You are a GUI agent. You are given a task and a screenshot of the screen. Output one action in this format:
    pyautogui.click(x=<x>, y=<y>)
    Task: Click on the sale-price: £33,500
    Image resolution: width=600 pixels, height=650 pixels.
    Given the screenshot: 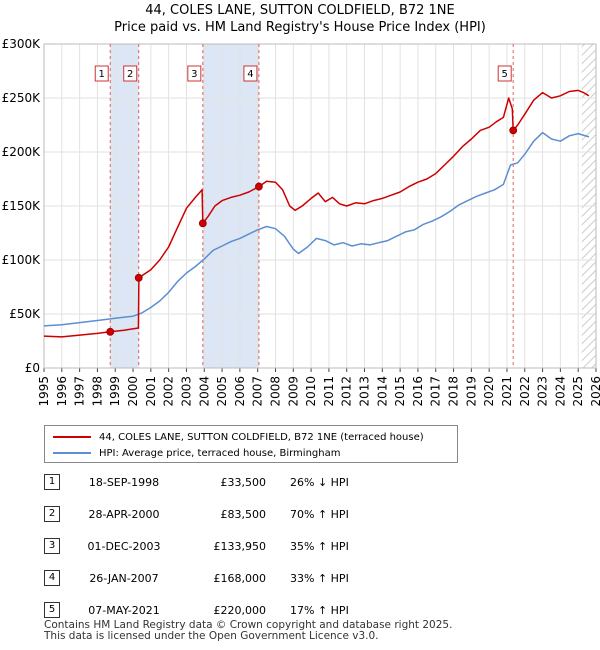 What is the action you would take?
    pyautogui.click(x=243, y=482)
    